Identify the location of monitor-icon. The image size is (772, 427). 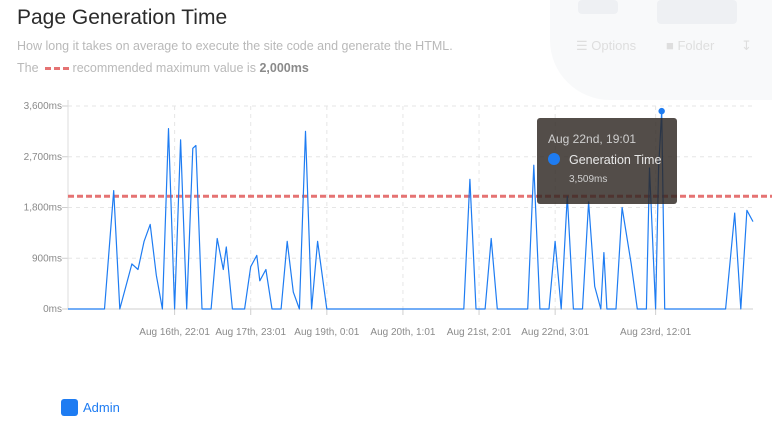
(598, 7).